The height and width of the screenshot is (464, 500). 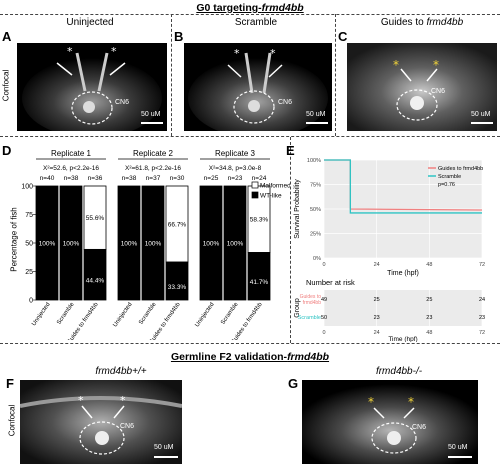 I want to click on confocal-label-top: Confocal, so click(x=6, y=85).